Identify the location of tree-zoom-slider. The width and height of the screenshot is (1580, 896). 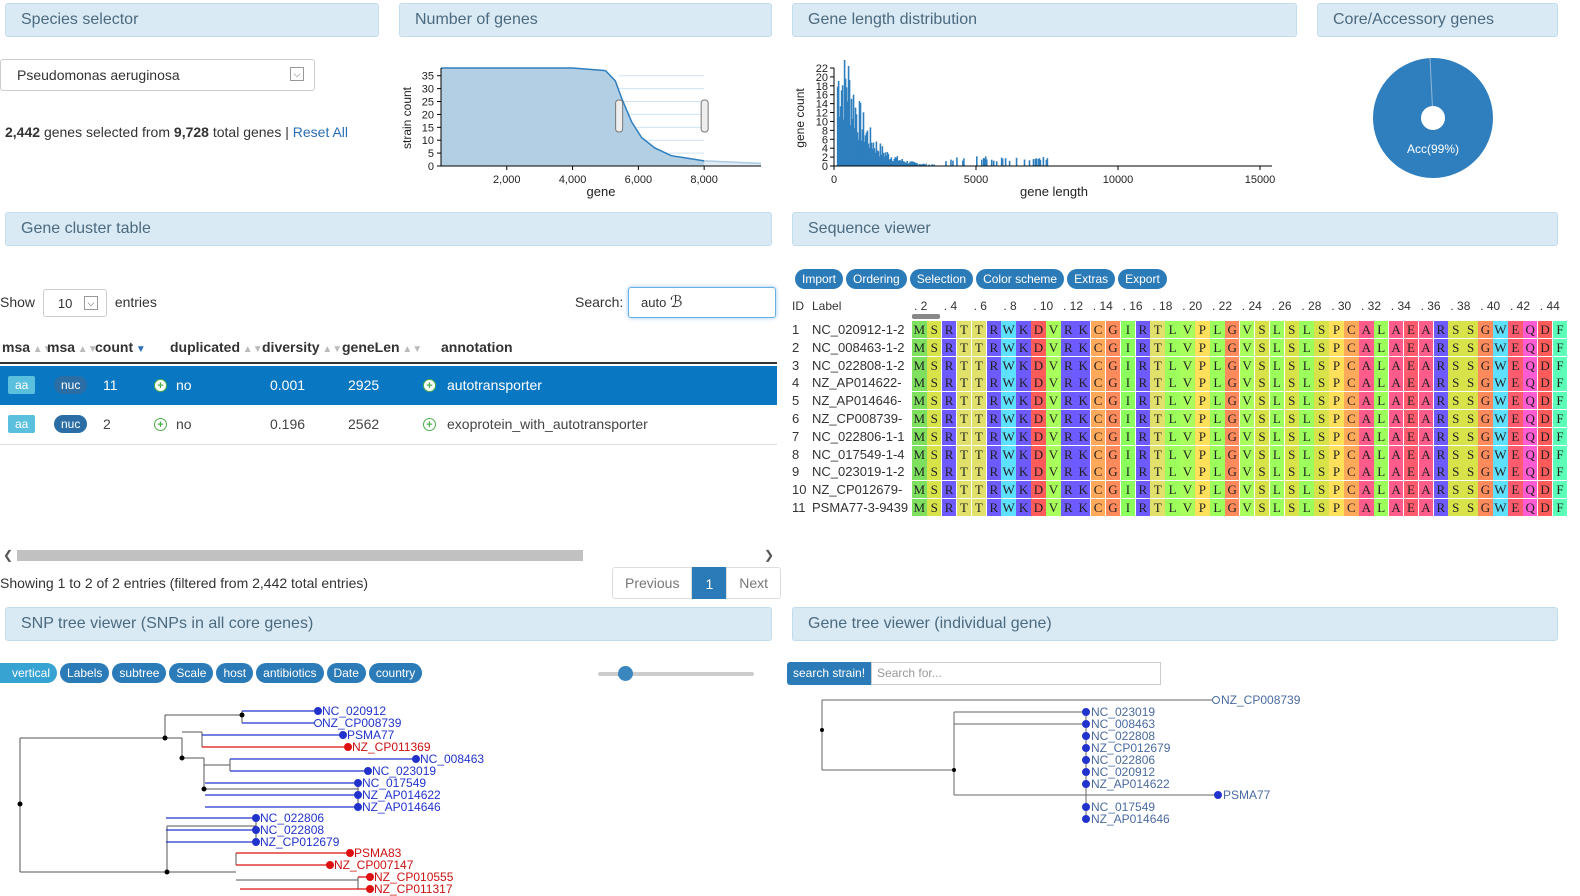
(676, 673).